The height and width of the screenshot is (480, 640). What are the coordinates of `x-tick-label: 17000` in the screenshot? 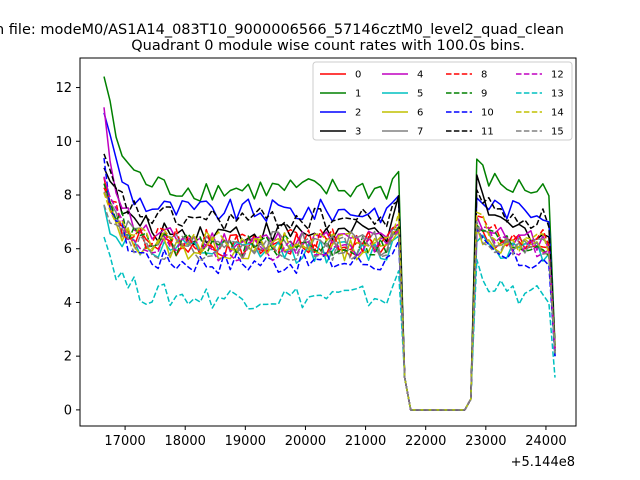 It's located at (124, 441).